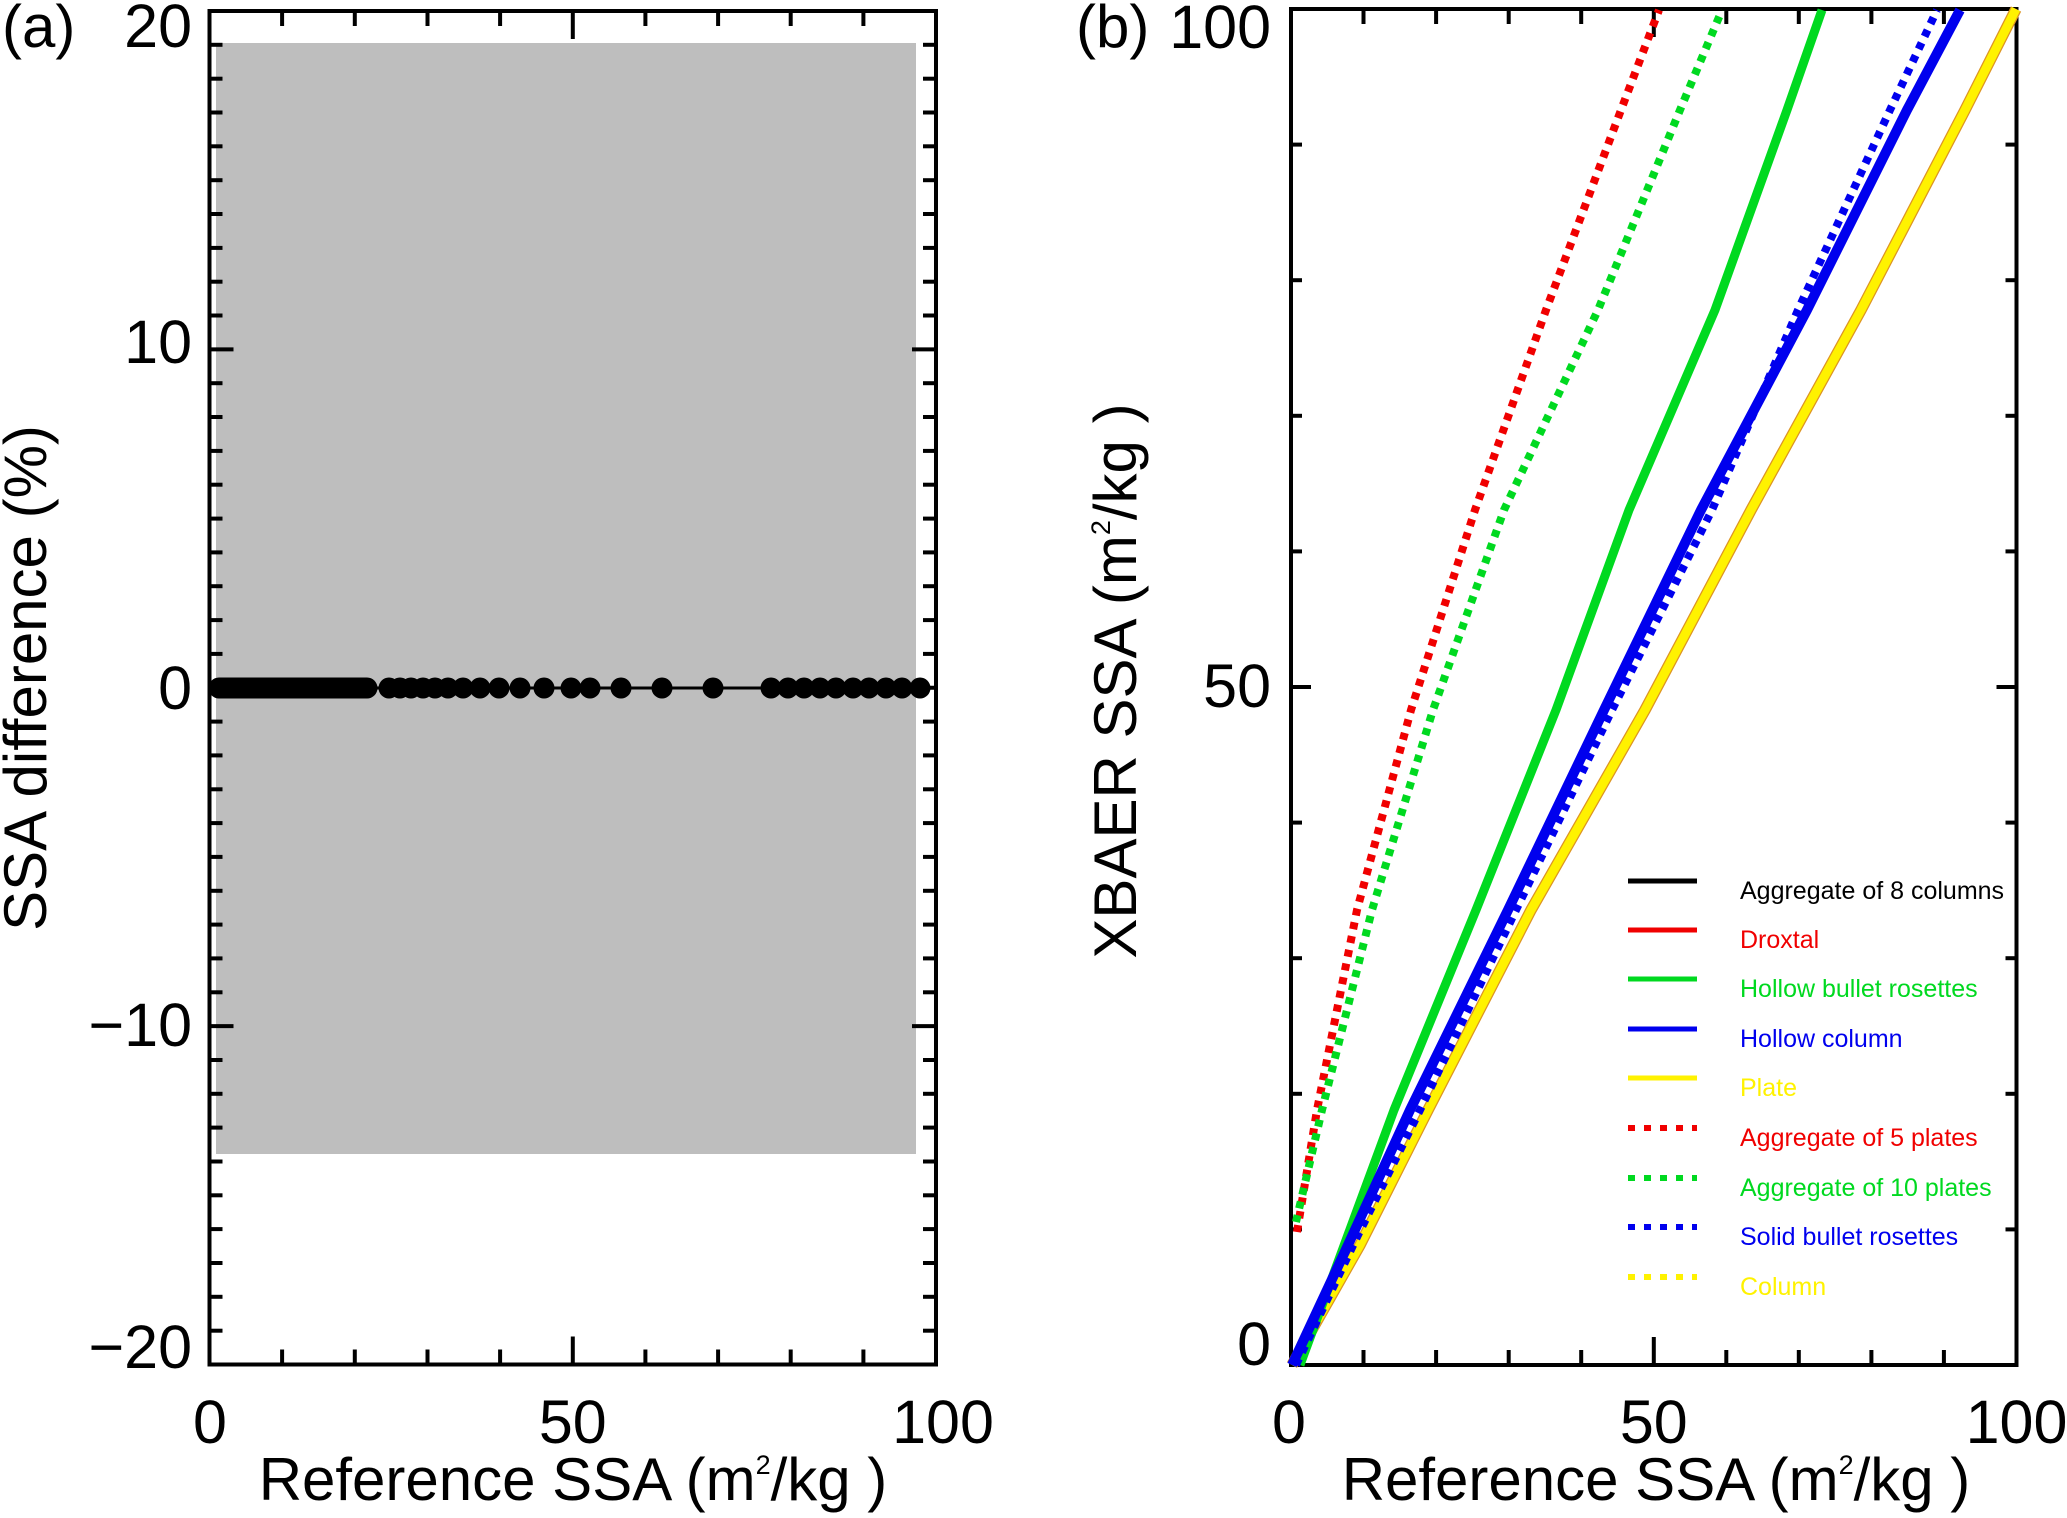 Image resolution: width=2067 pixels, height=1518 pixels. Describe the element at coordinates (140, 1025) in the screenshot. I see `svg-text: −10` at that location.